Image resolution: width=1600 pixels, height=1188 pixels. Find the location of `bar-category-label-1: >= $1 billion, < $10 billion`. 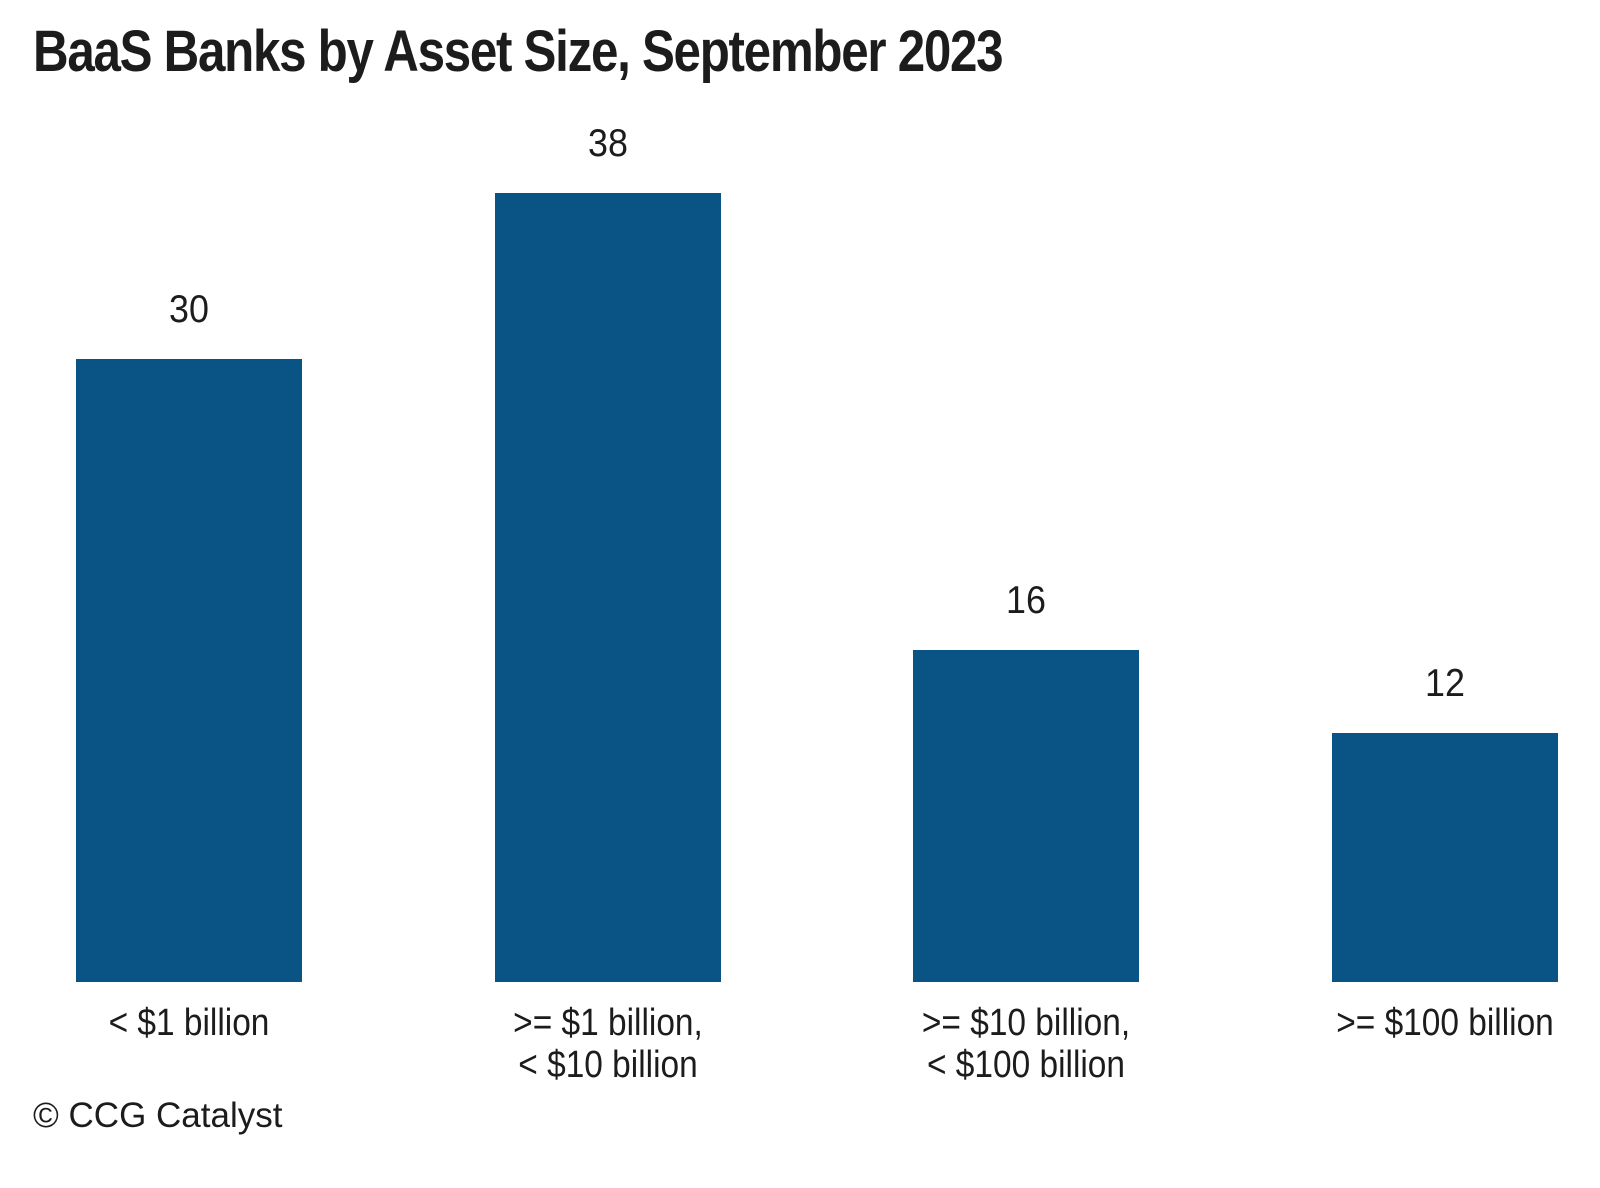

bar-category-label-1: >= $1 billion, < $10 billion is located at coordinates (608, 1044).